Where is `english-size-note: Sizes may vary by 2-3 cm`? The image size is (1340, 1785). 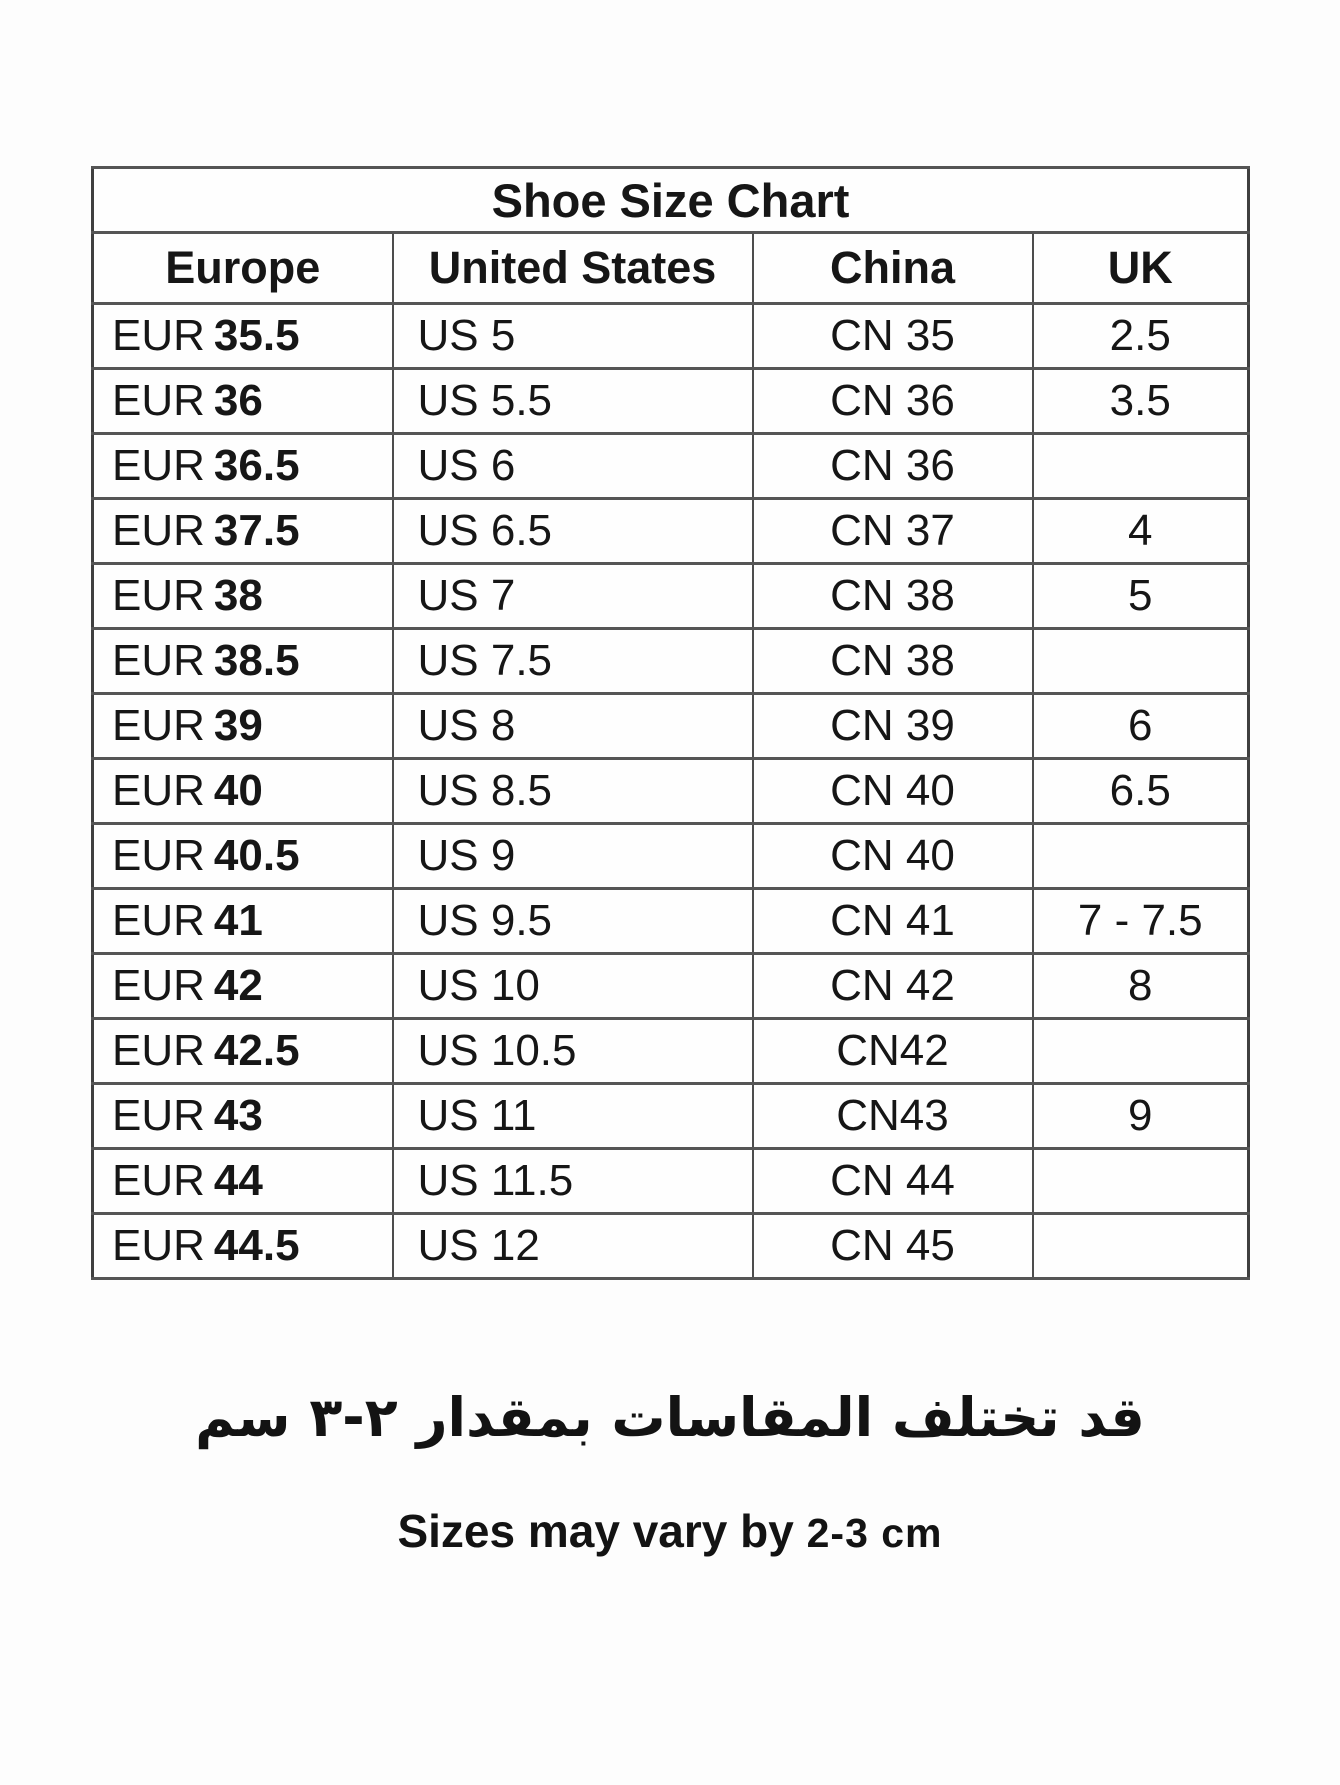
english-size-note: Sizes may vary by 2-3 cm is located at coordinates (670, 1531).